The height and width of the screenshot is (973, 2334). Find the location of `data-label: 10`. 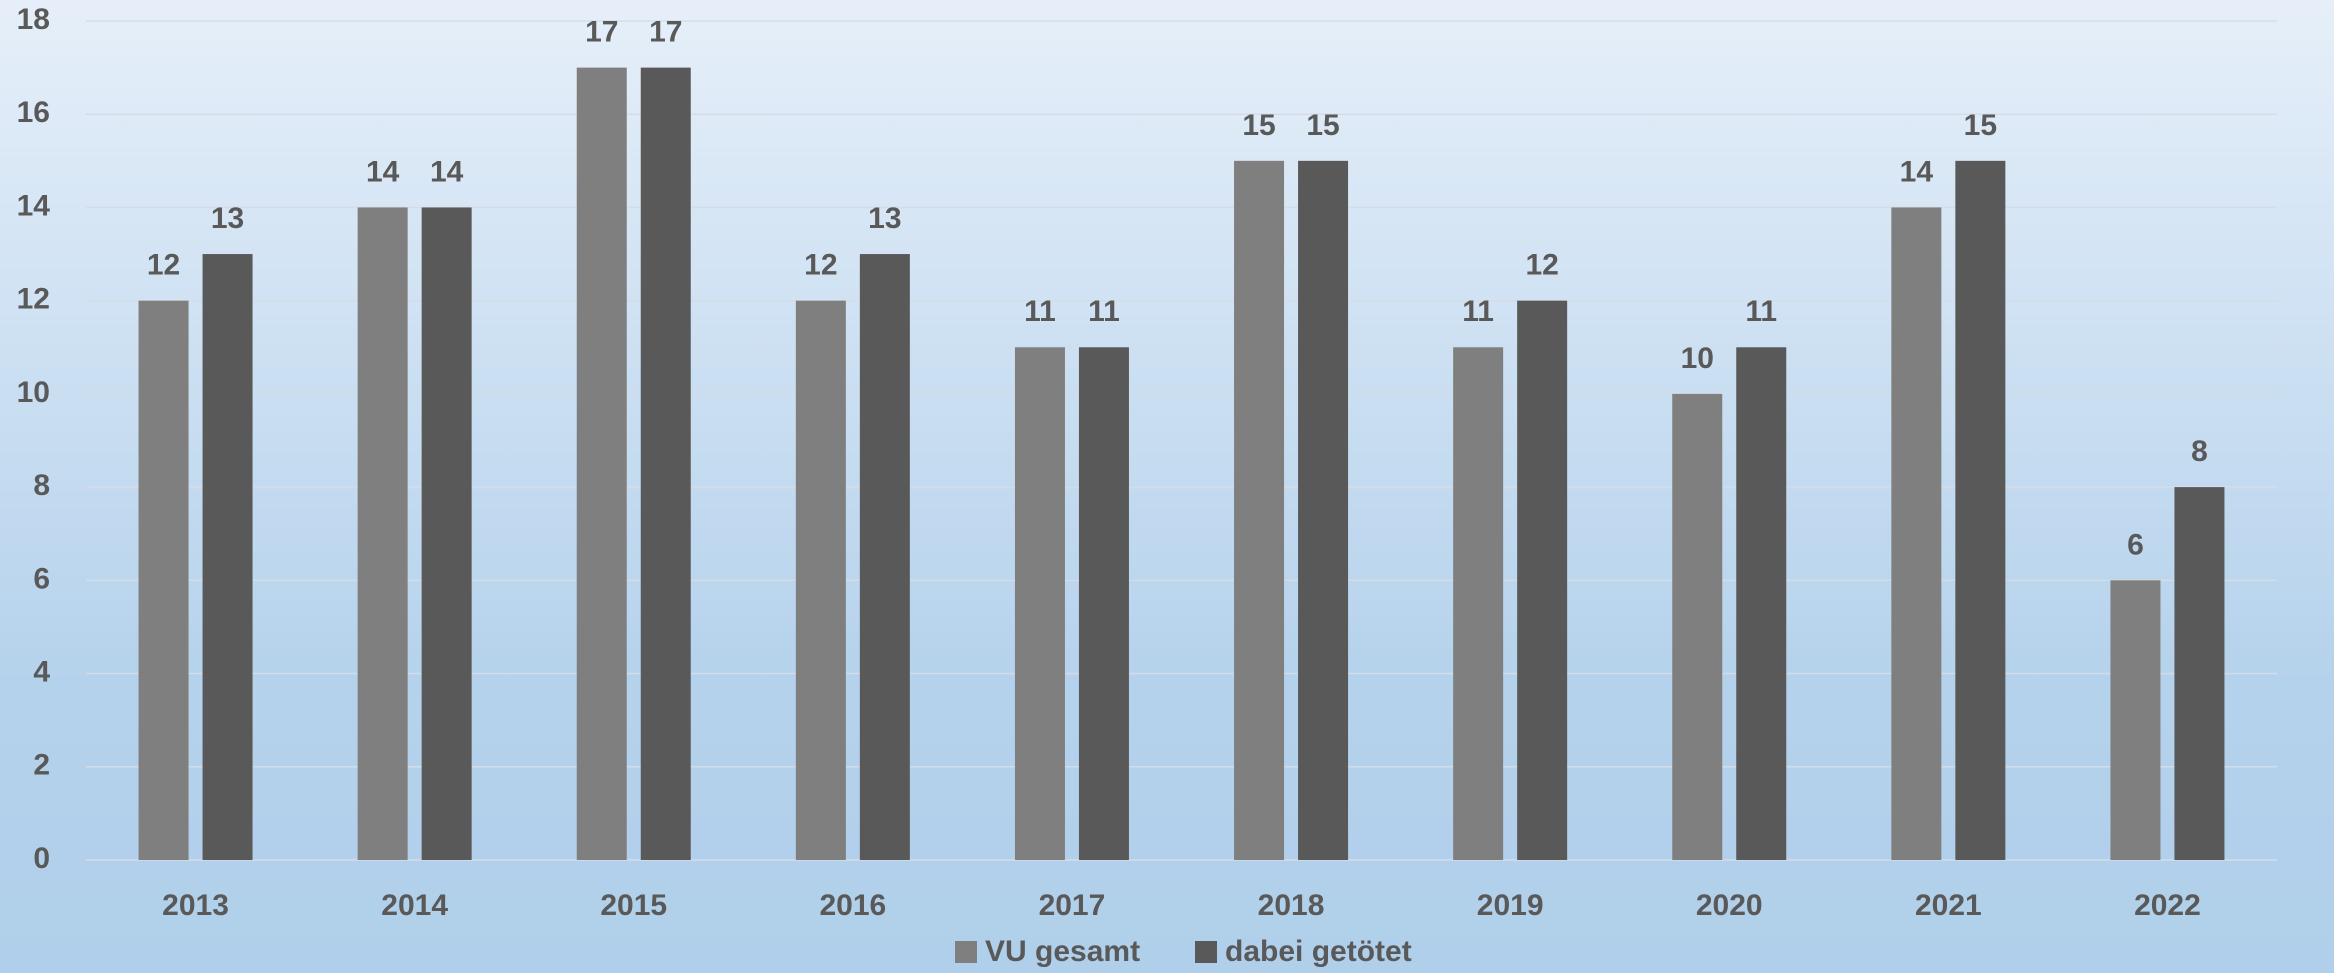

data-label: 10 is located at coordinates (1697, 358).